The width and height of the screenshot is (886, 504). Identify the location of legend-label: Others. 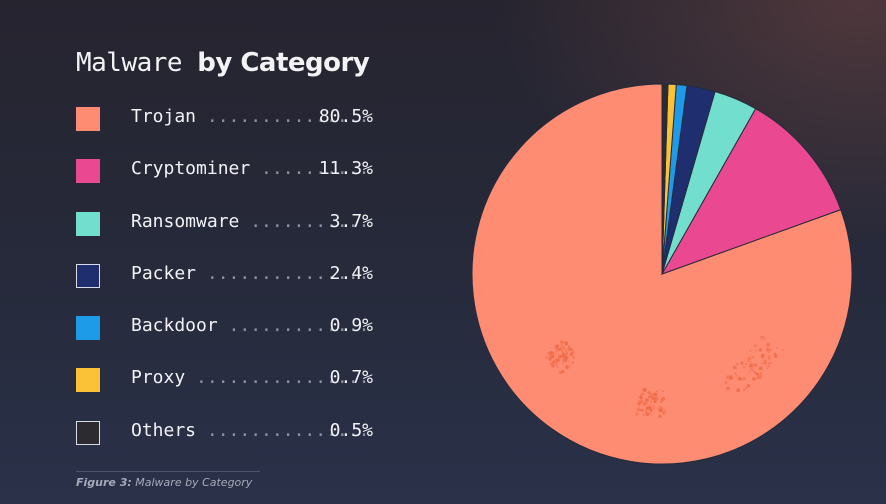
(252, 430).